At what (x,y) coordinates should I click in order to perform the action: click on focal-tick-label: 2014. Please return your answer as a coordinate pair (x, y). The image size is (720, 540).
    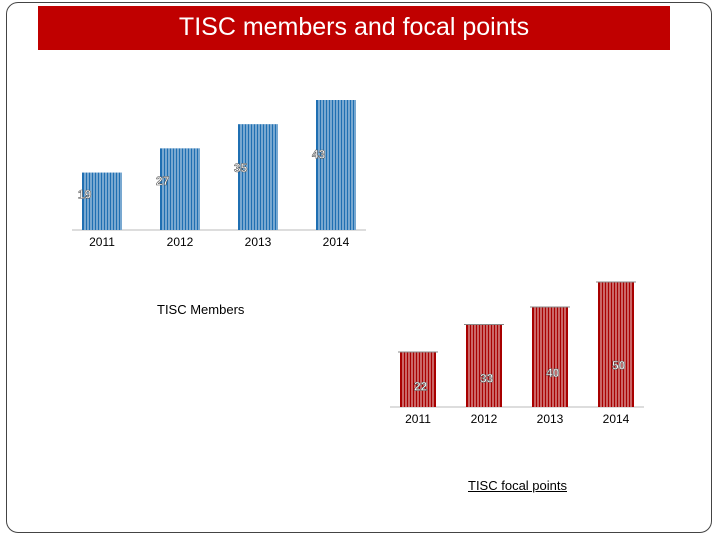
    Looking at the image, I should click on (616, 419).